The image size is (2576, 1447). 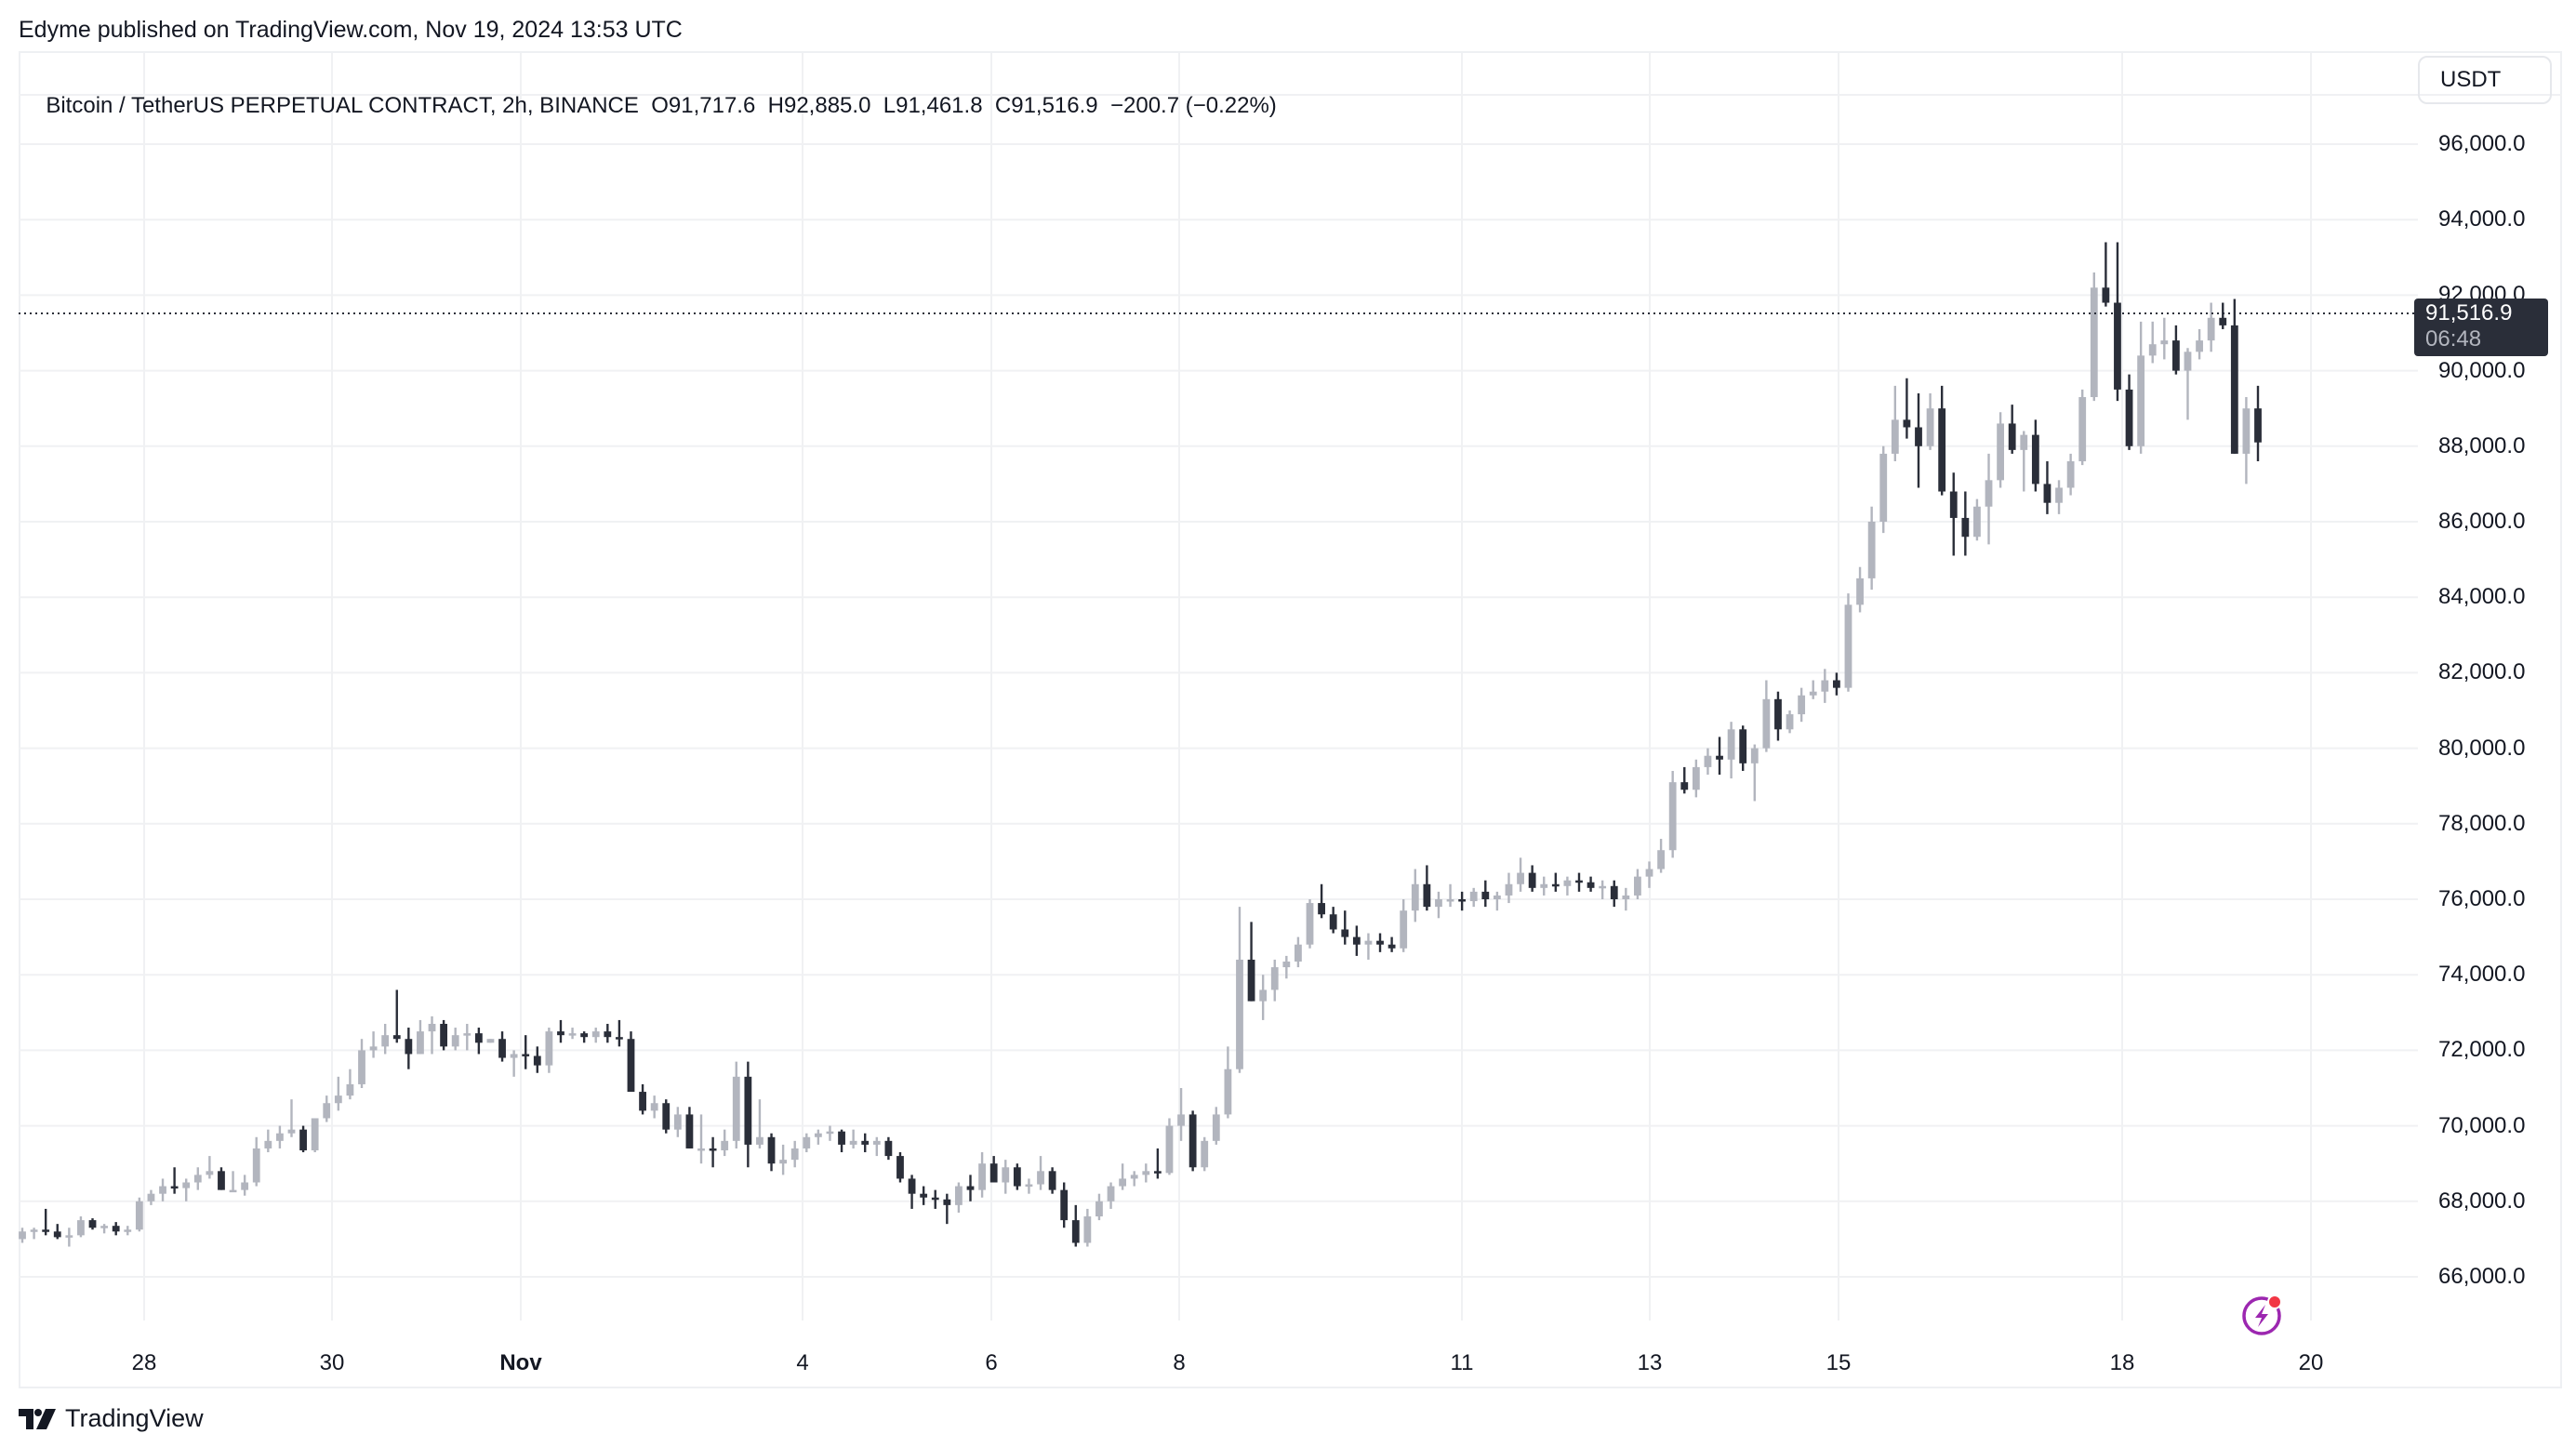 I want to click on price-tick-label: 68,000.0, so click(x=2482, y=1201).